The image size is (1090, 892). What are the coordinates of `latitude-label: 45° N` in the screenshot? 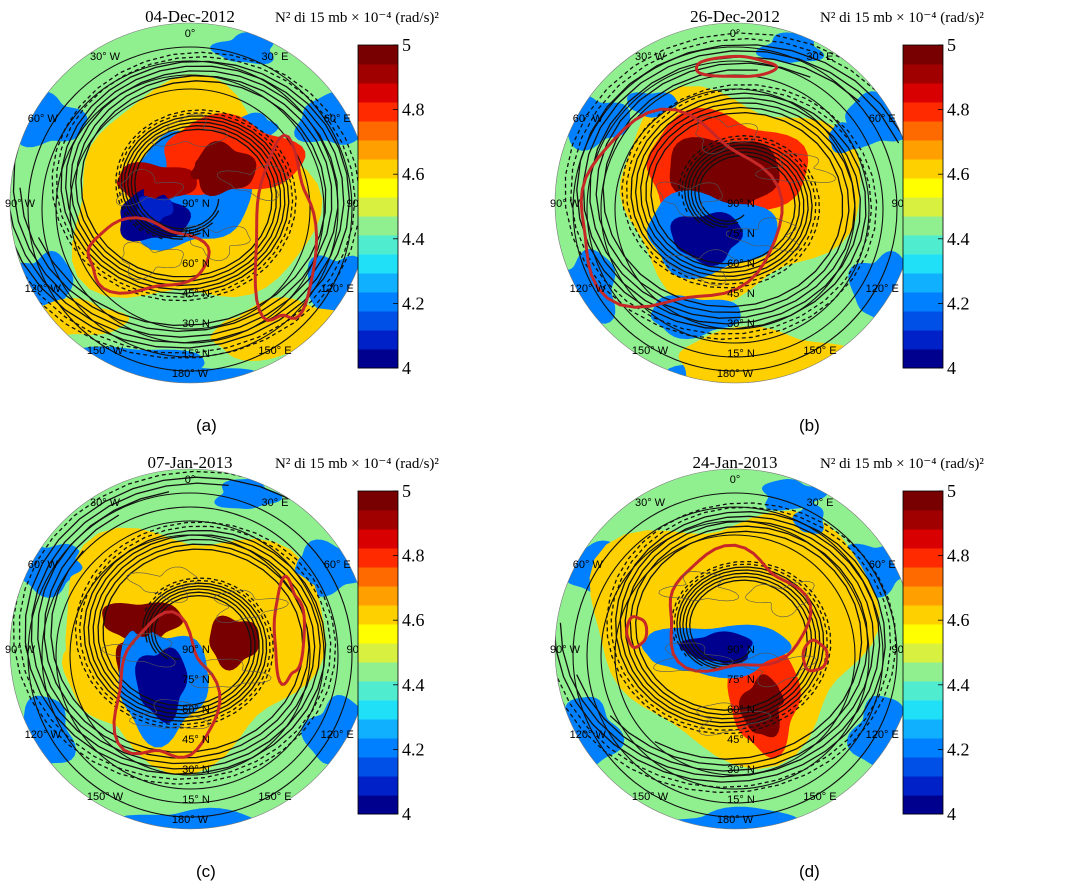 It's located at (741, 294).